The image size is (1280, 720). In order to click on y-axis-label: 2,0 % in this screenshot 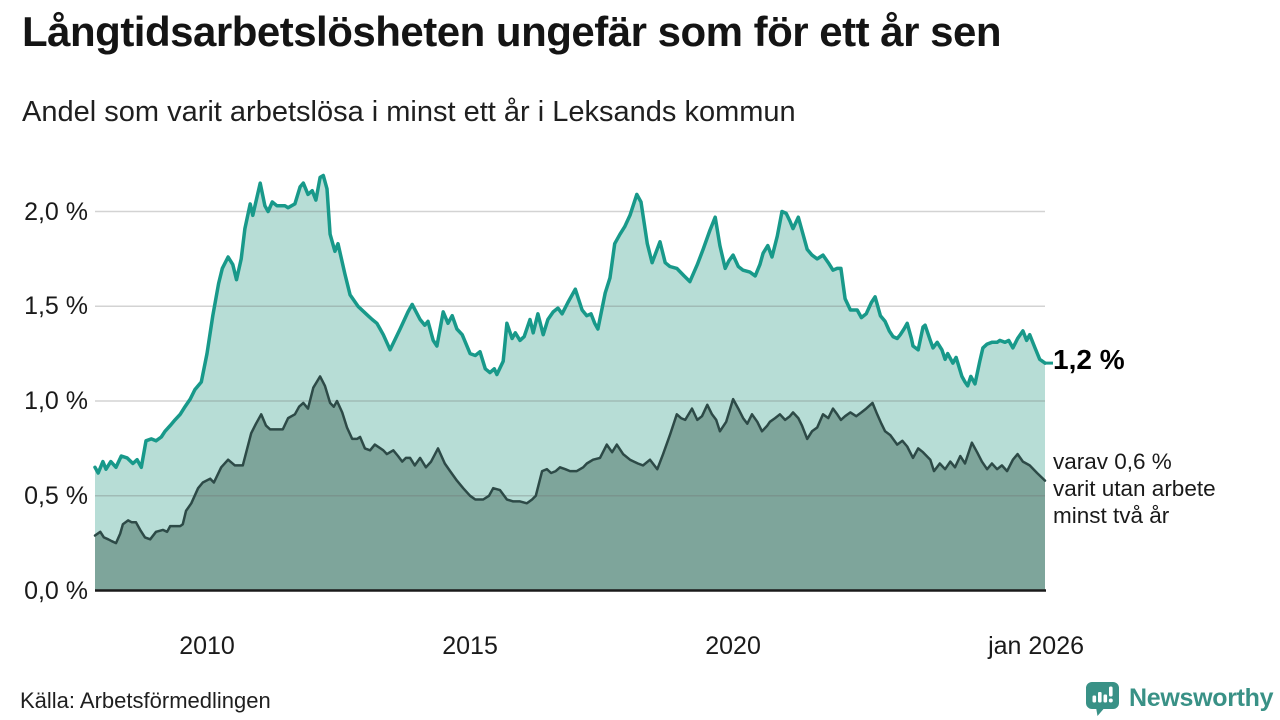, I will do `click(56, 211)`.